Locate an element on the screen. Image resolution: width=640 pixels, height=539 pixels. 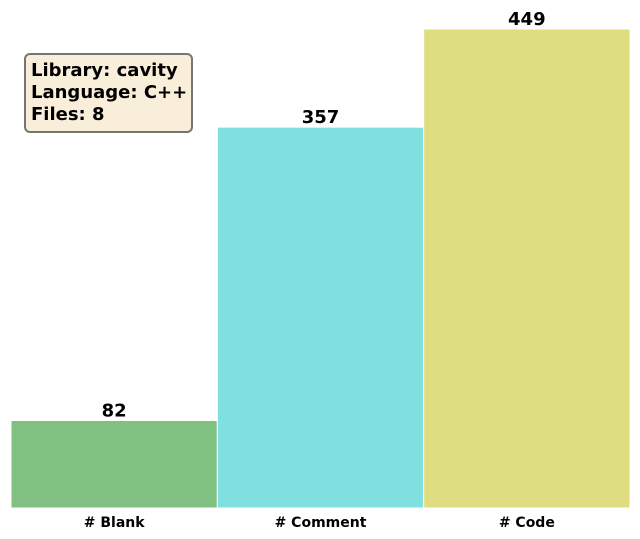
category-labels-group: # Blank # Comment # Code is located at coordinates (319, 523).